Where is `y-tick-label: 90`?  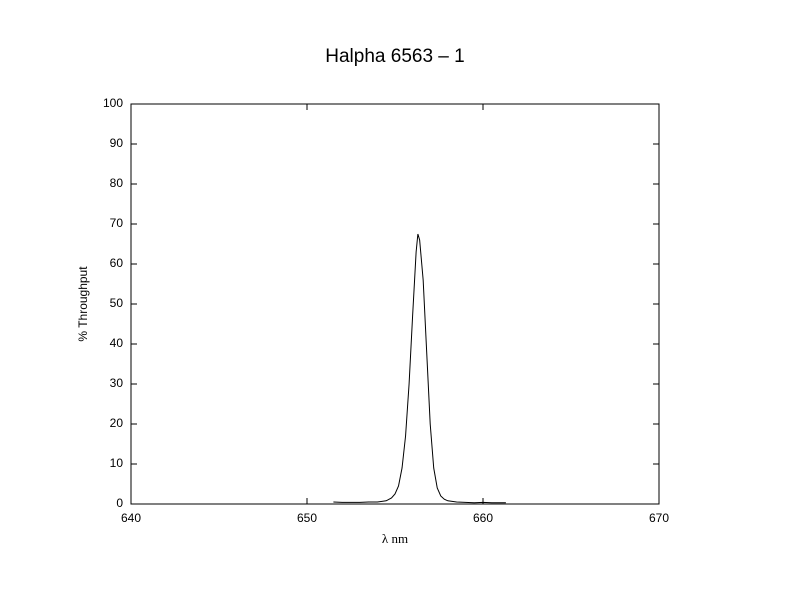
y-tick-label: 90 is located at coordinates (117, 143).